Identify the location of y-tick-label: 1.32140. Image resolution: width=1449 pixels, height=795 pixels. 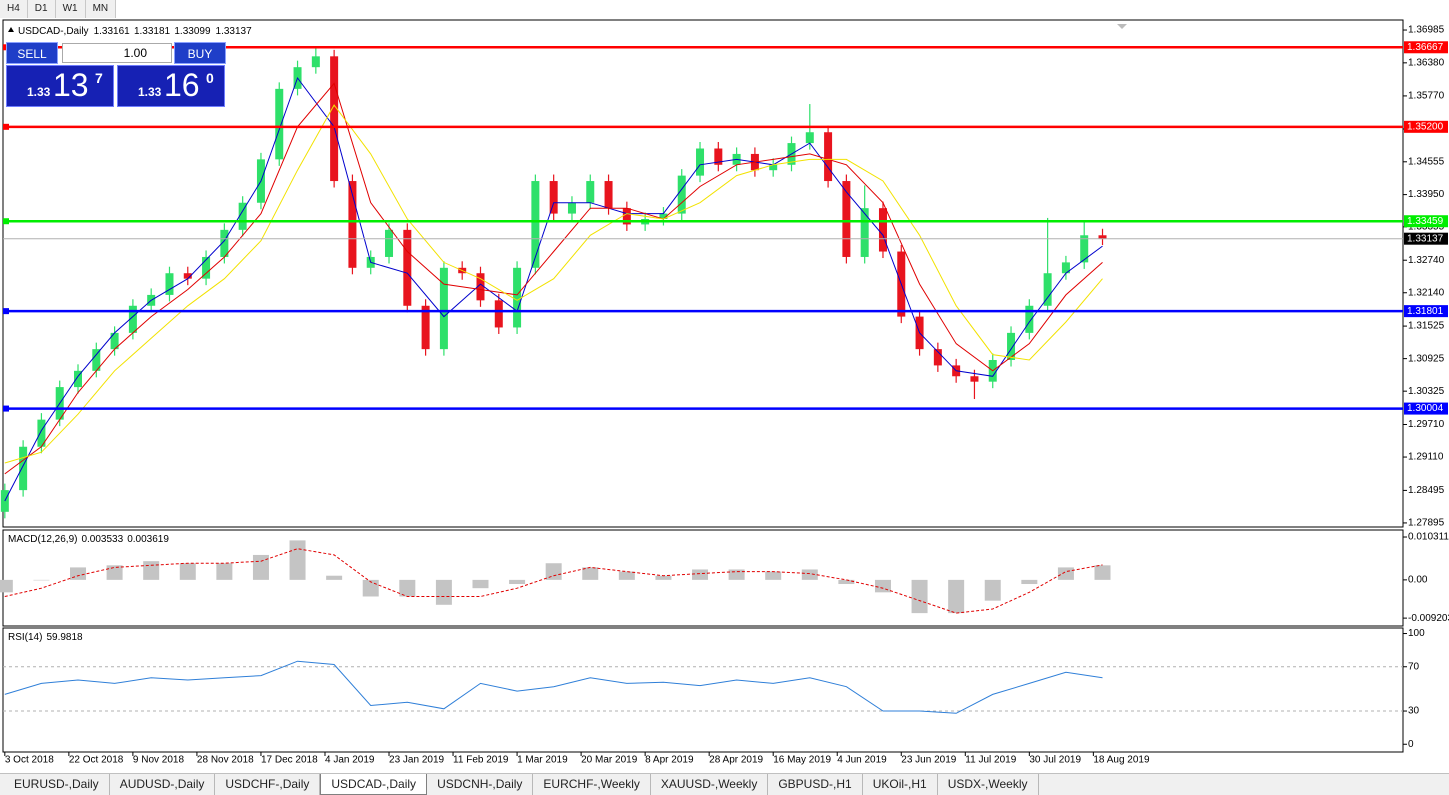
(1426, 292).